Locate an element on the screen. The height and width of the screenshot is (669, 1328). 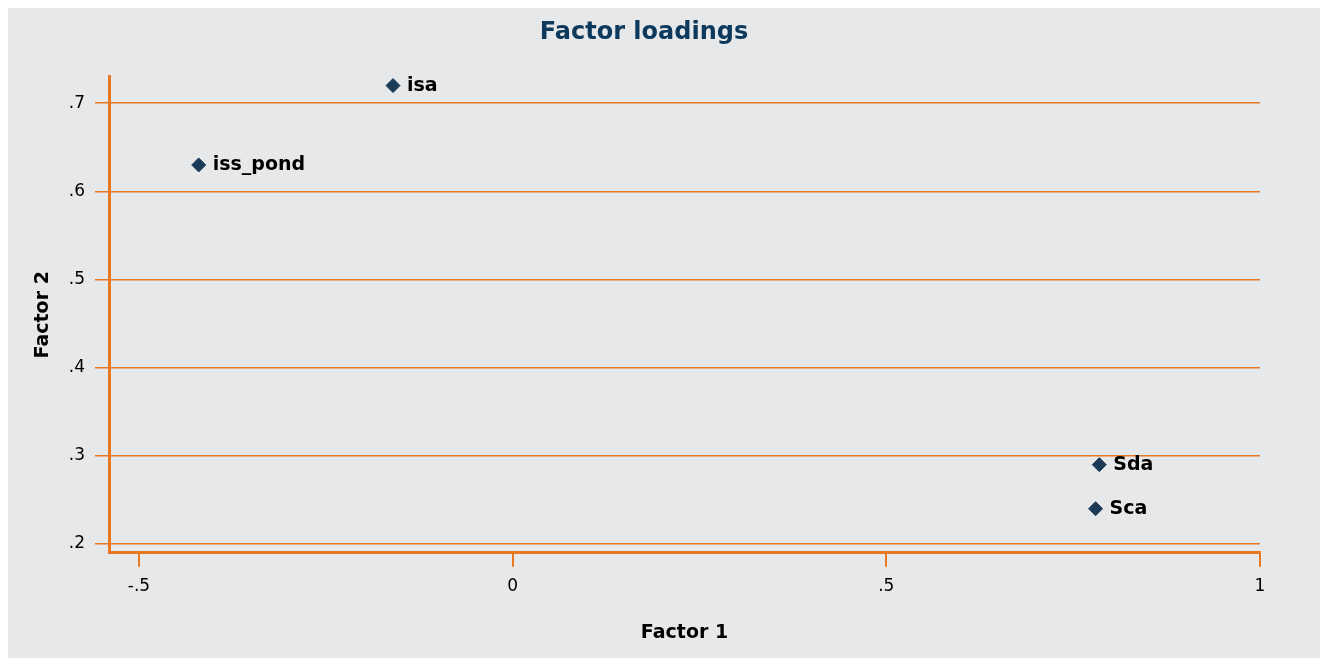
annotation: Sca is located at coordinates (1128, 506).